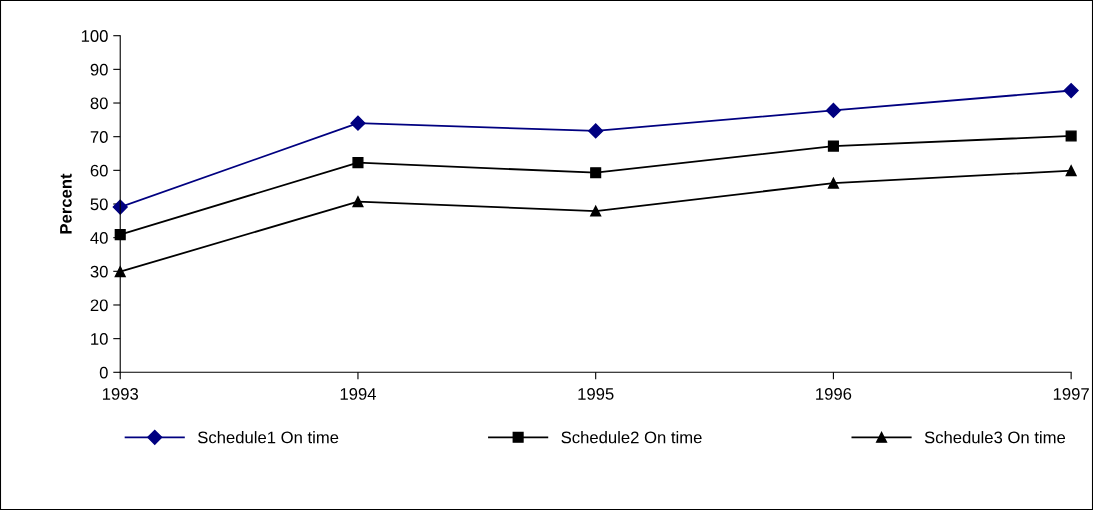 The height and width of the screenshot is (510, 1093). Describe the element at coordinates (99, 271) in the screenshot. I see `y-tick-label: 30` at that location.